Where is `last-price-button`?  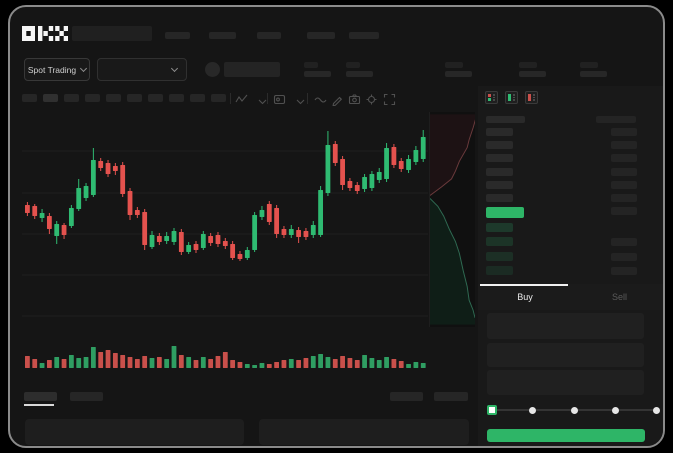
last-price-button is located at coordinates (505, 212).